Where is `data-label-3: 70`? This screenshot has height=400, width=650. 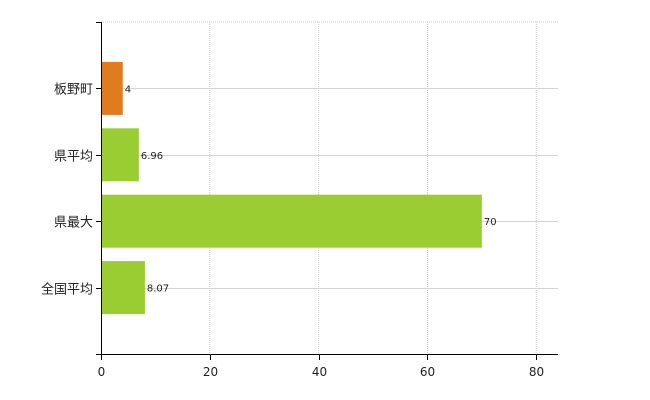
data-label-3: 70 is located at coordinates (490, 222).